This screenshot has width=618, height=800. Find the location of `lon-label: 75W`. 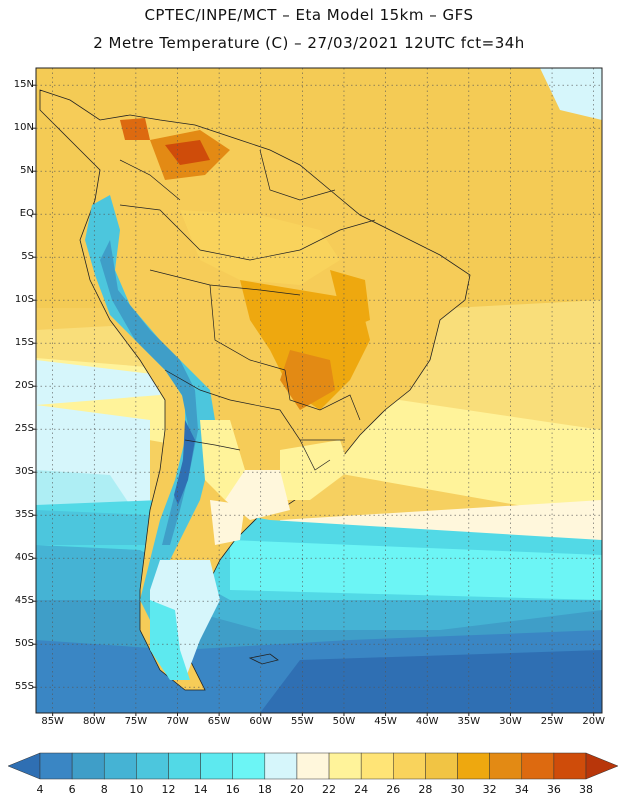

lon-label: 75W is located at coordinates (136, 721).